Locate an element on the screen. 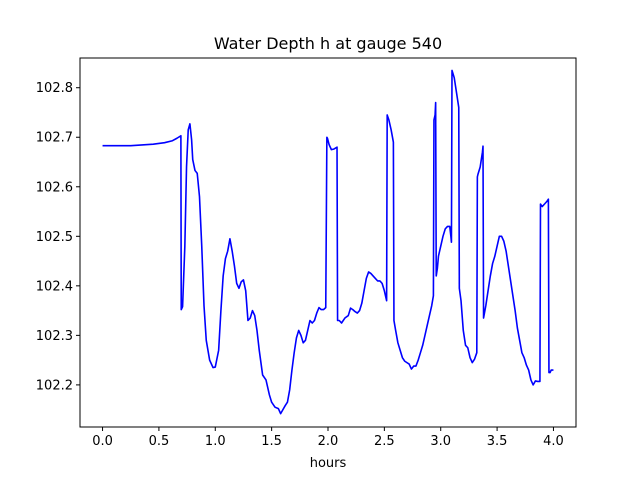 The image size is (640, 484). y-tick-label: 102.2 is located at coordinates (54, 385).